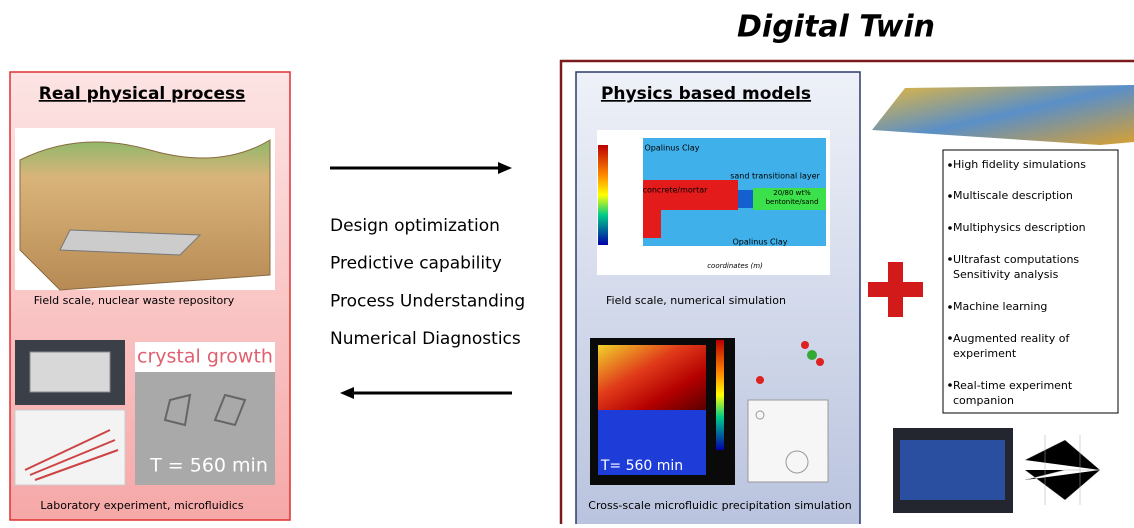 Image resolution: width=1134 pixels, height=528 pixels. Describe the element at coordinates (735, 266) in the screenshot. I see `image-label: coordinates (m)` at that location.